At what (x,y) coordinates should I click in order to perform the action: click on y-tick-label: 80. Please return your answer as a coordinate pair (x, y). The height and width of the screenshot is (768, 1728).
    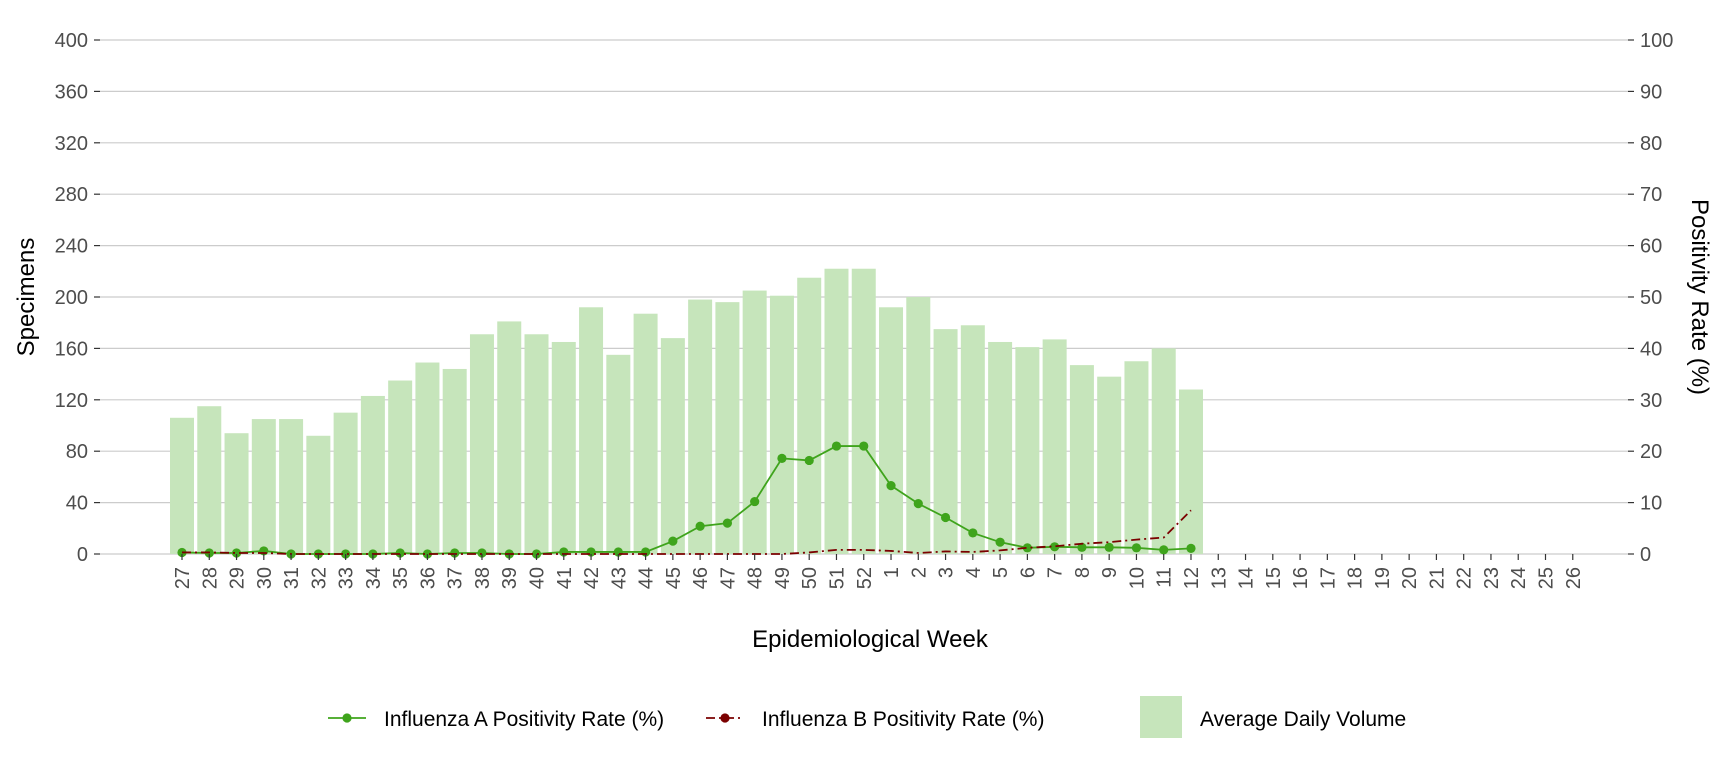
    Looking at the image, I should click on (77, 452).